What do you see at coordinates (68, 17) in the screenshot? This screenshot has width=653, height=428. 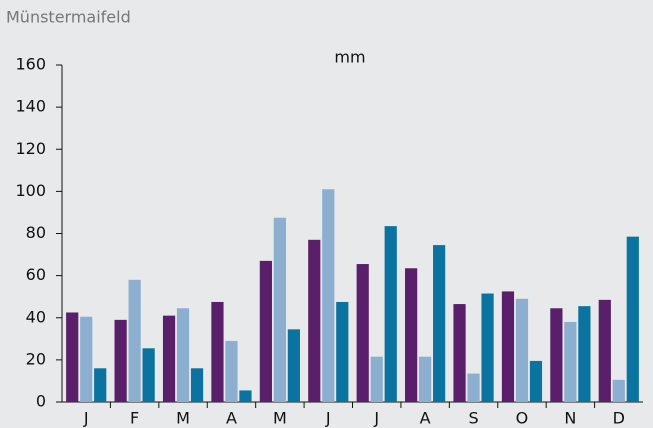 I see `chart-title: Münstermaifeld` at bounding box center [68, 17].